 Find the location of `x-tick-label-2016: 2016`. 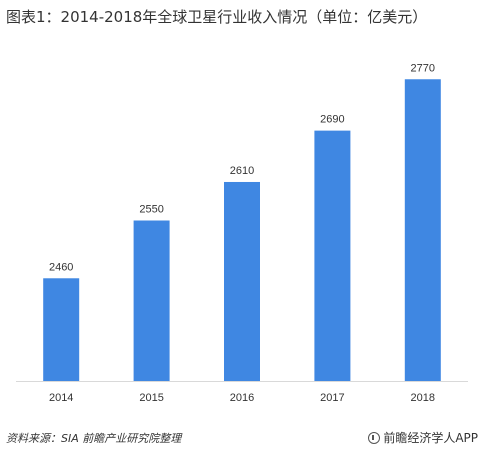

x-tick-label-2016: 2016 is located at coordinates (242, 398).